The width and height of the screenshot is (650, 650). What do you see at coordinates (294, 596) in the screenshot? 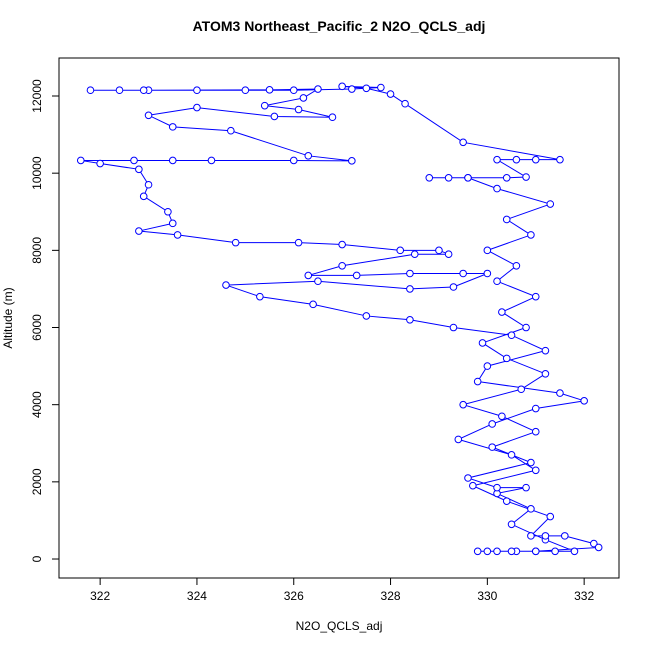
I see `x-tick-label: 326` at bounding box center [294, 596].